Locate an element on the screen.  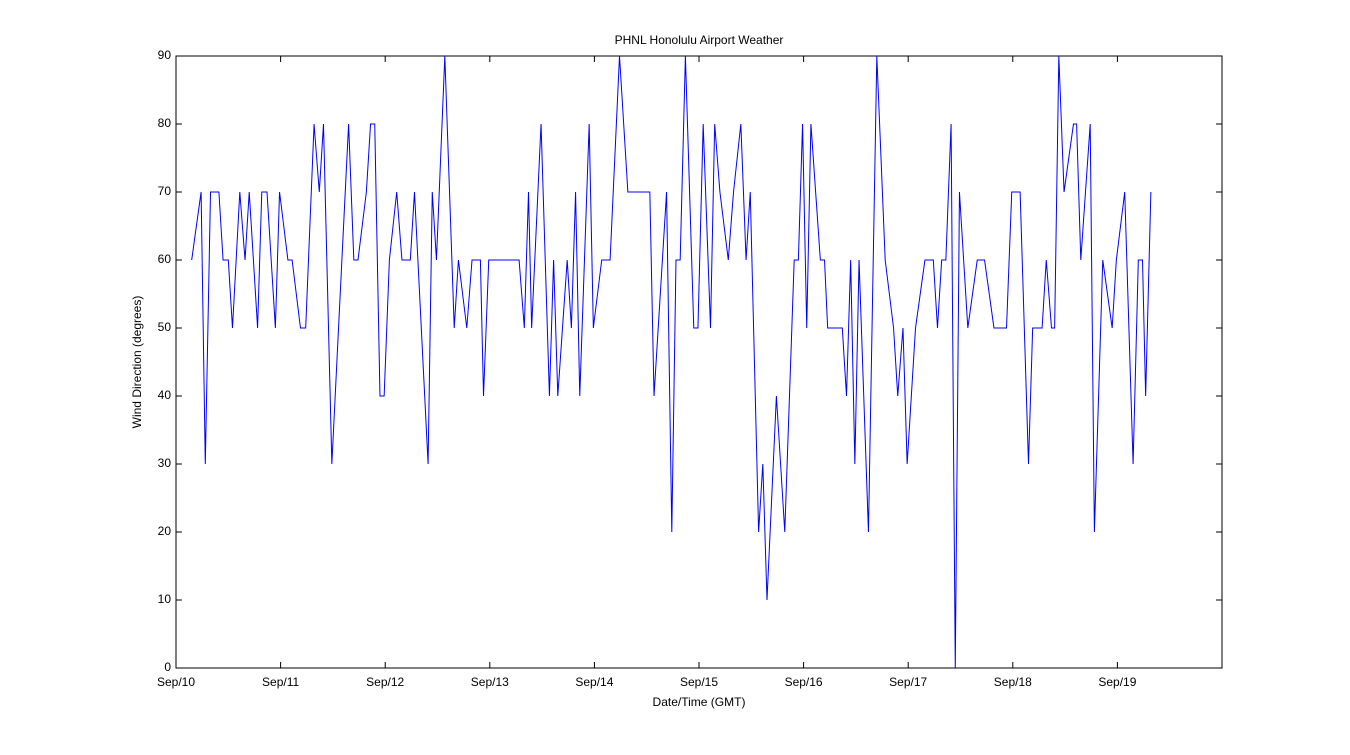
x-tick-label: Sep/16 is located at coordinates (804, 682).